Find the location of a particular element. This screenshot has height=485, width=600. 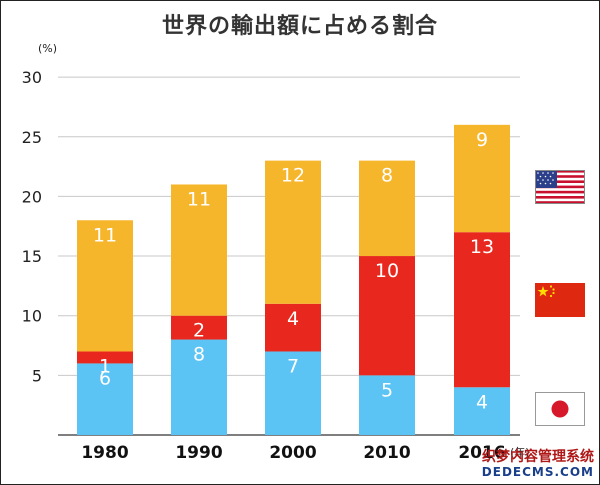

data-label-japan: 8 is located at coordinates (199, 355).